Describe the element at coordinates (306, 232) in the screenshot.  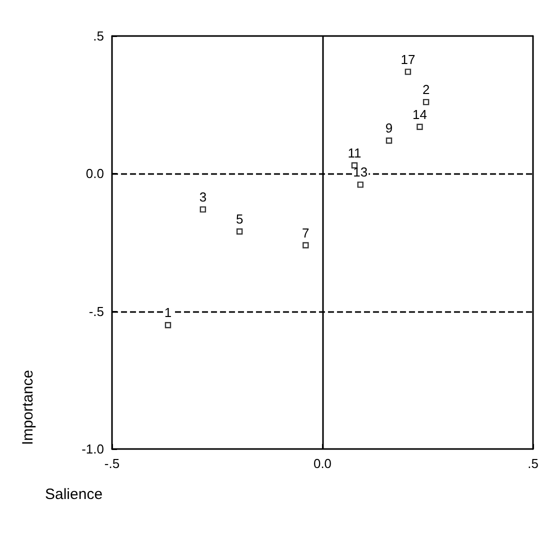
I see `annotation: 7` at that location.